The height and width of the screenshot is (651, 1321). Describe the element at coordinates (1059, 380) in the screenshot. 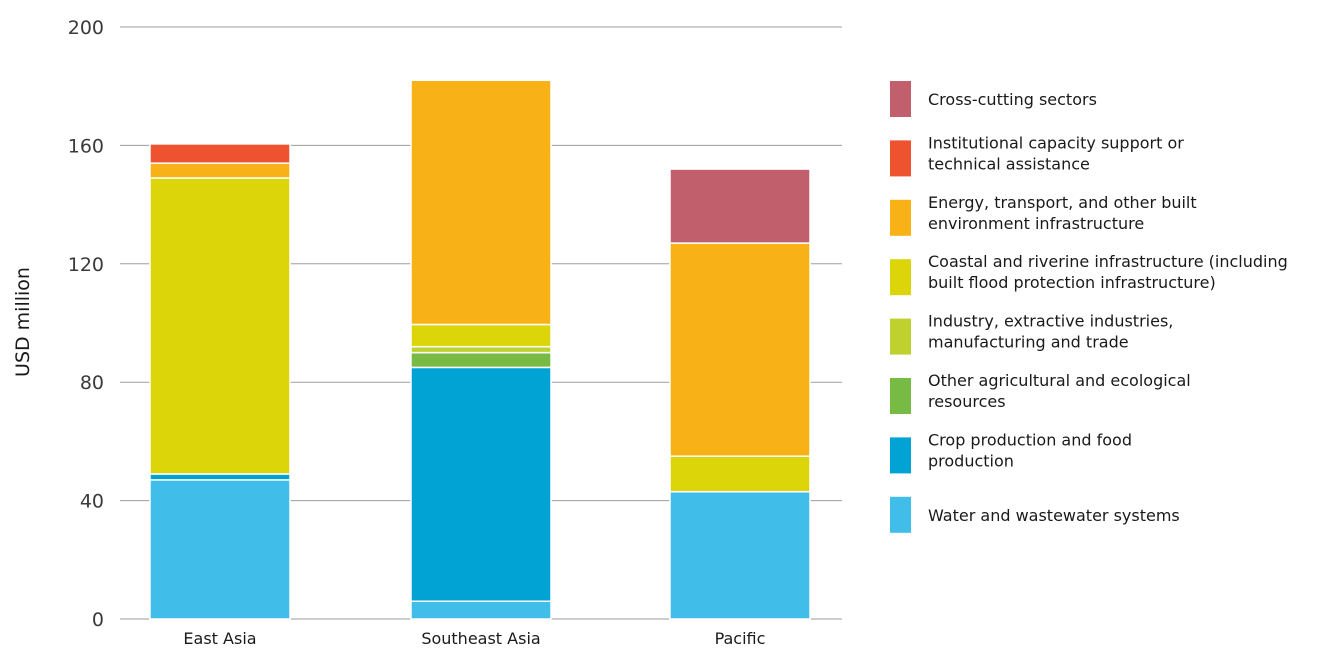

I see `legend-label: Other agricultural and ecological` at that location.